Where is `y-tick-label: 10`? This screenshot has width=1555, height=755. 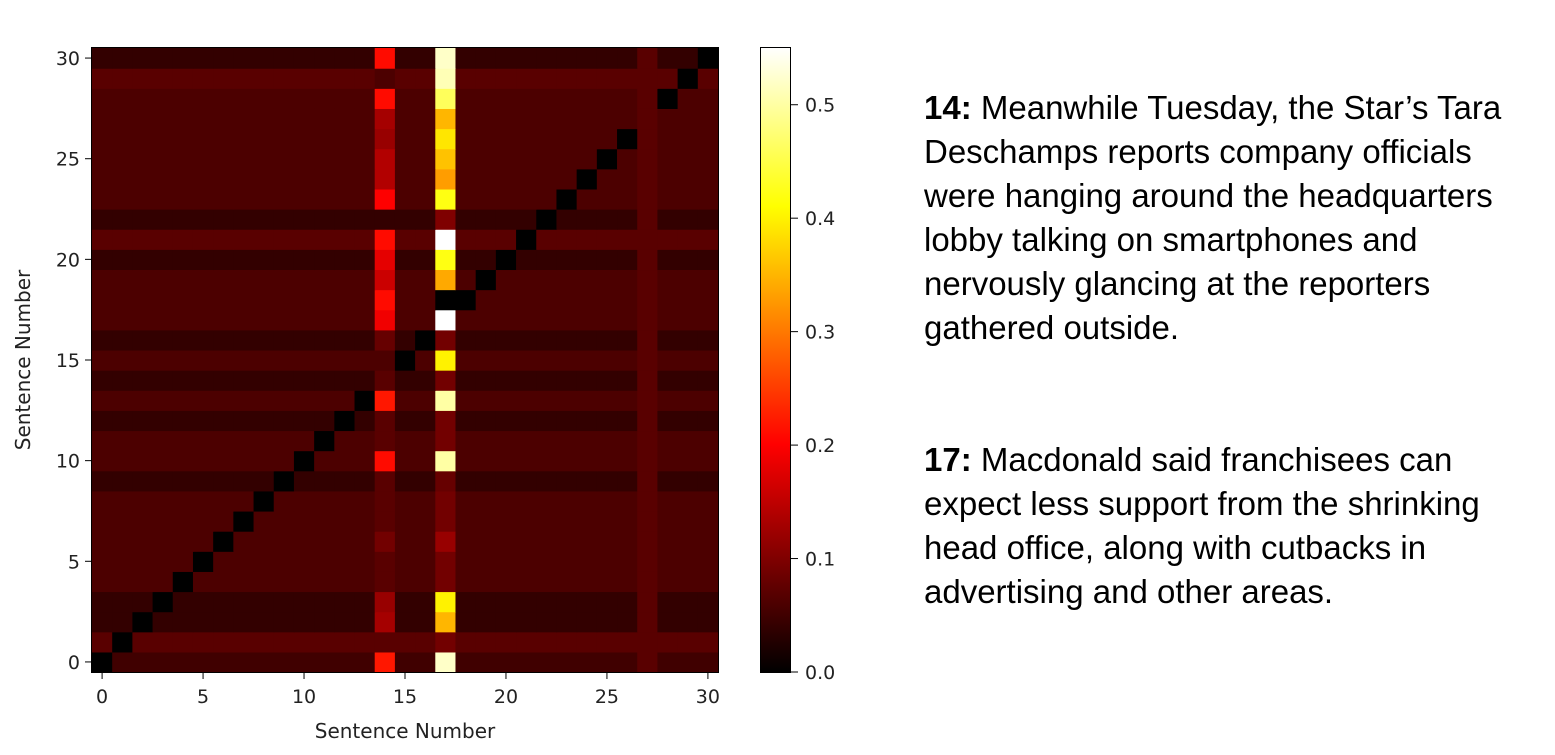
y-tick-label: 10 is located at coordinates (68, 462).